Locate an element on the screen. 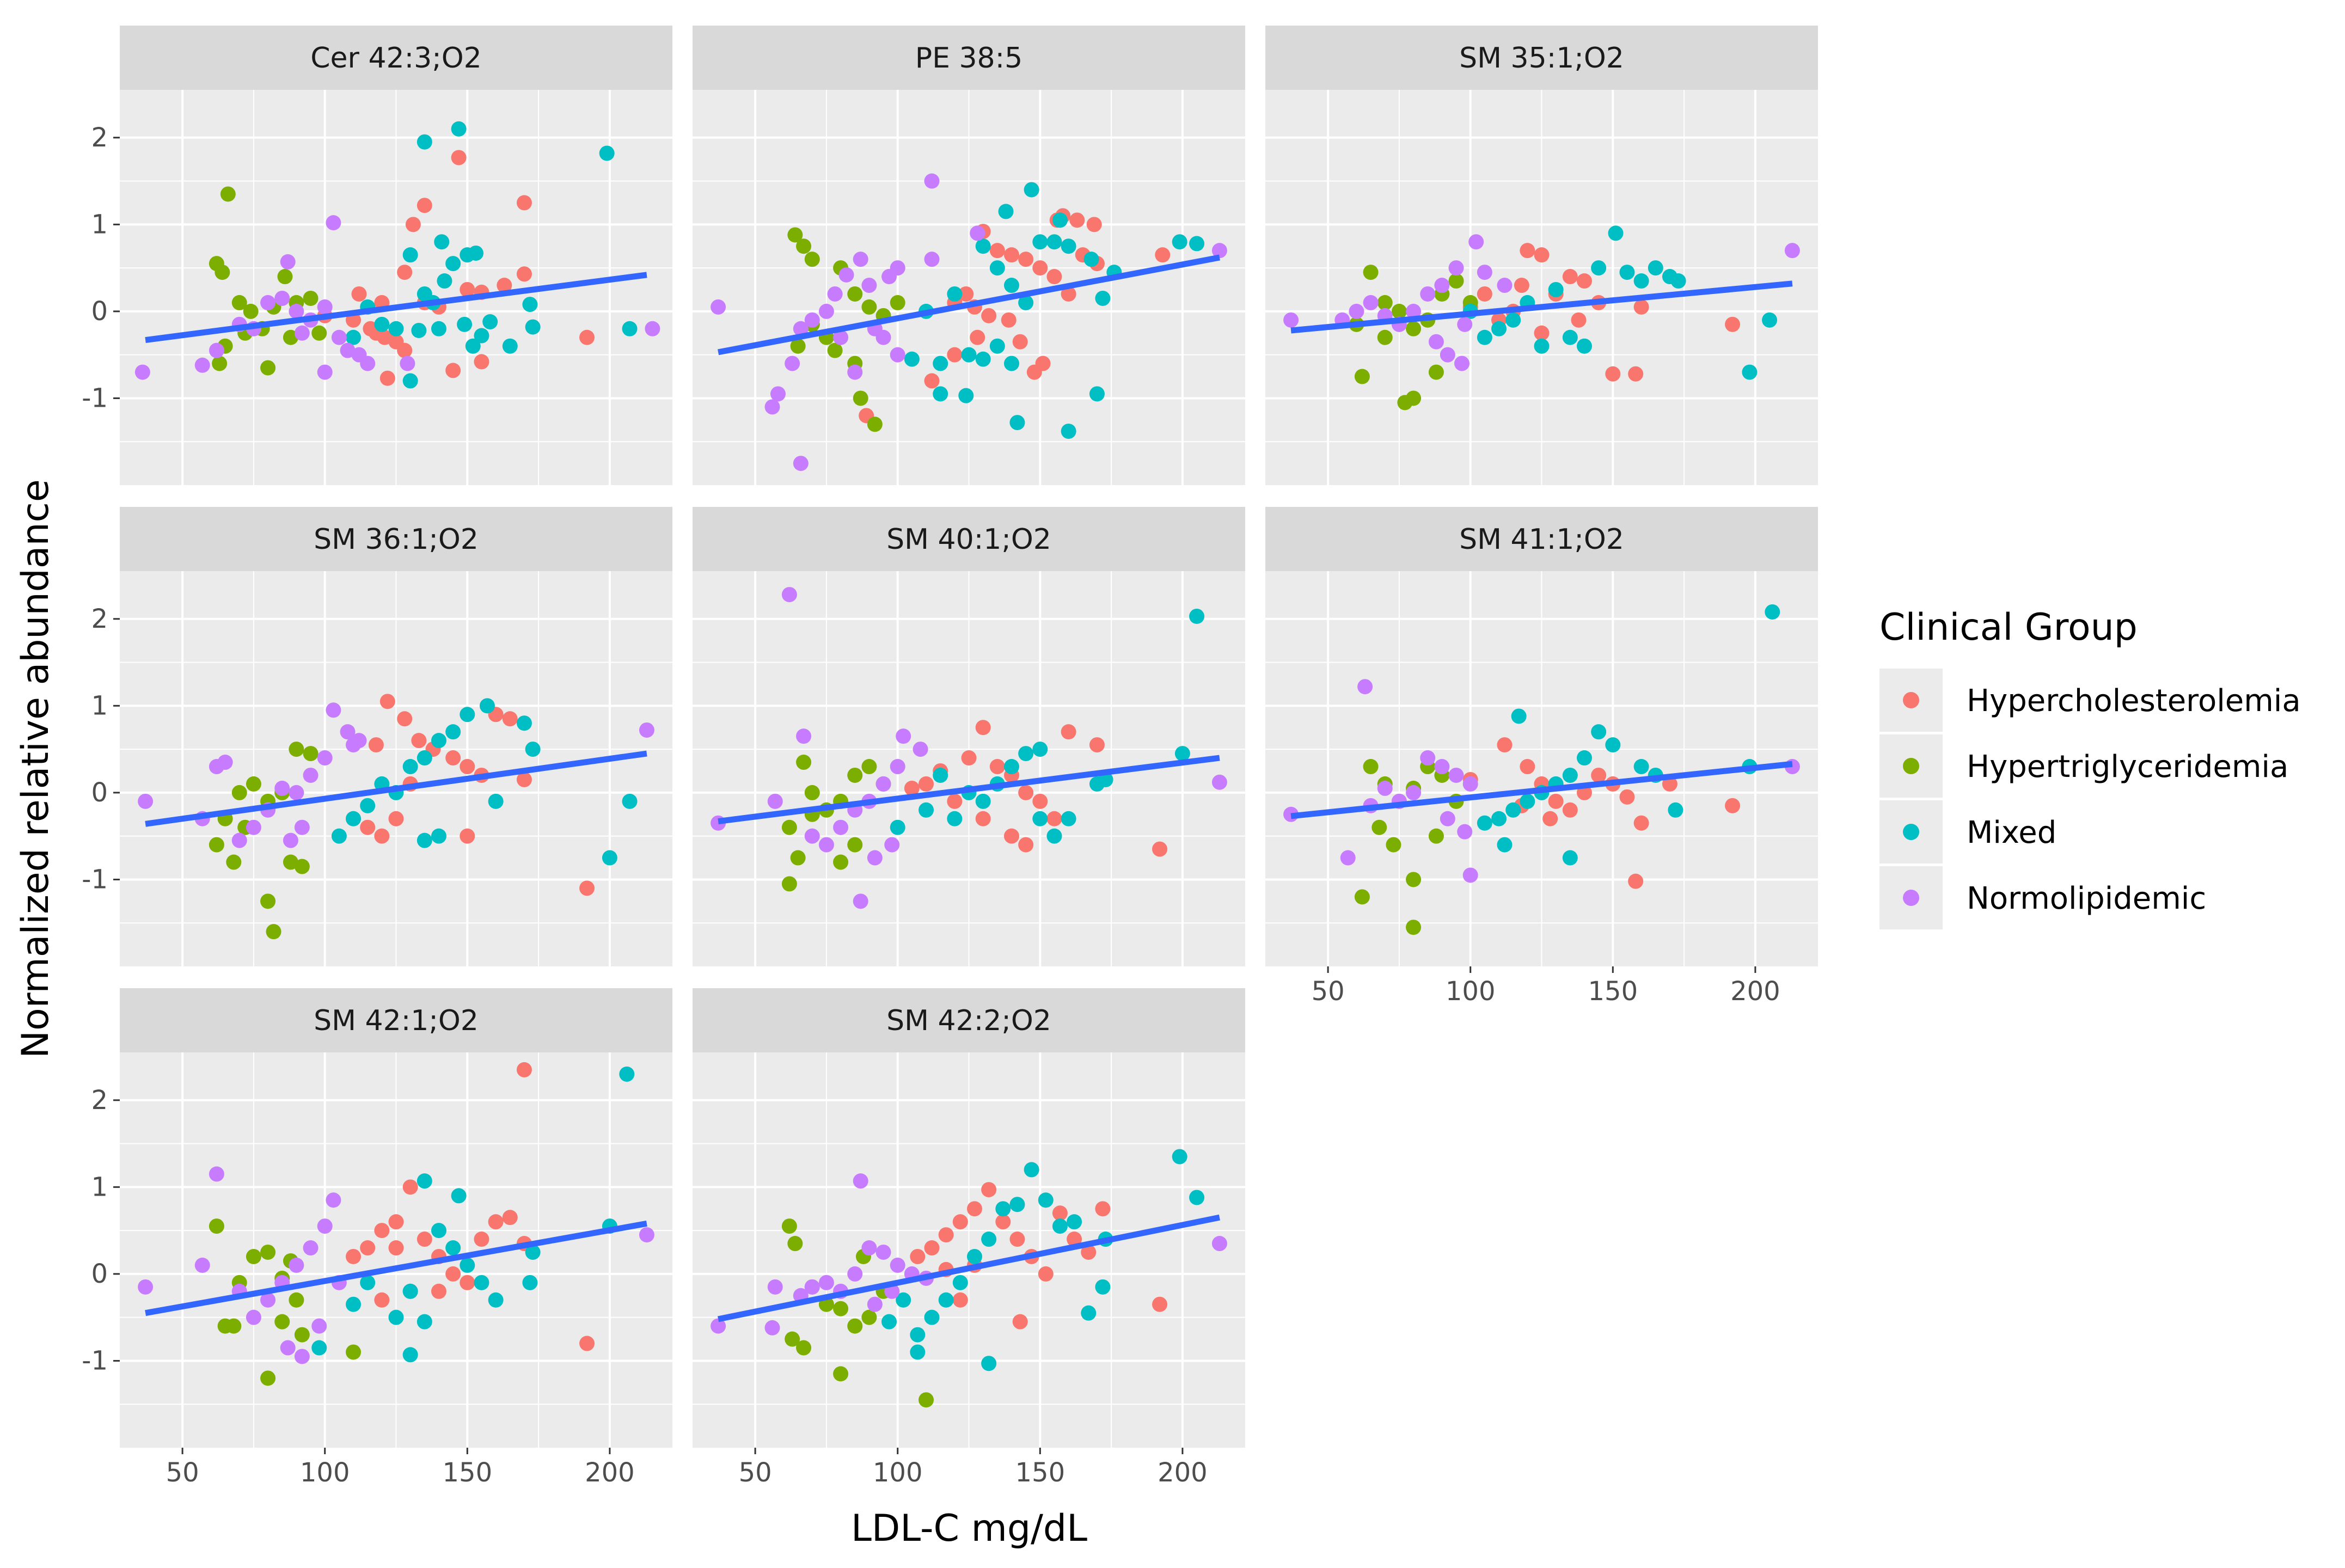 The image size is (2345, 1568). facet-label: SM 42:2;O2 is located at coordinates (968, 1020).